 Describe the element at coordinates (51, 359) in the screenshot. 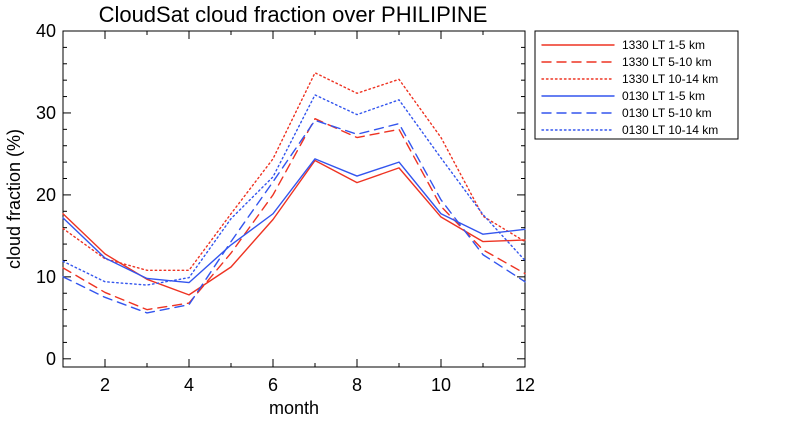

I see `y-tick-label: 0` at that location.